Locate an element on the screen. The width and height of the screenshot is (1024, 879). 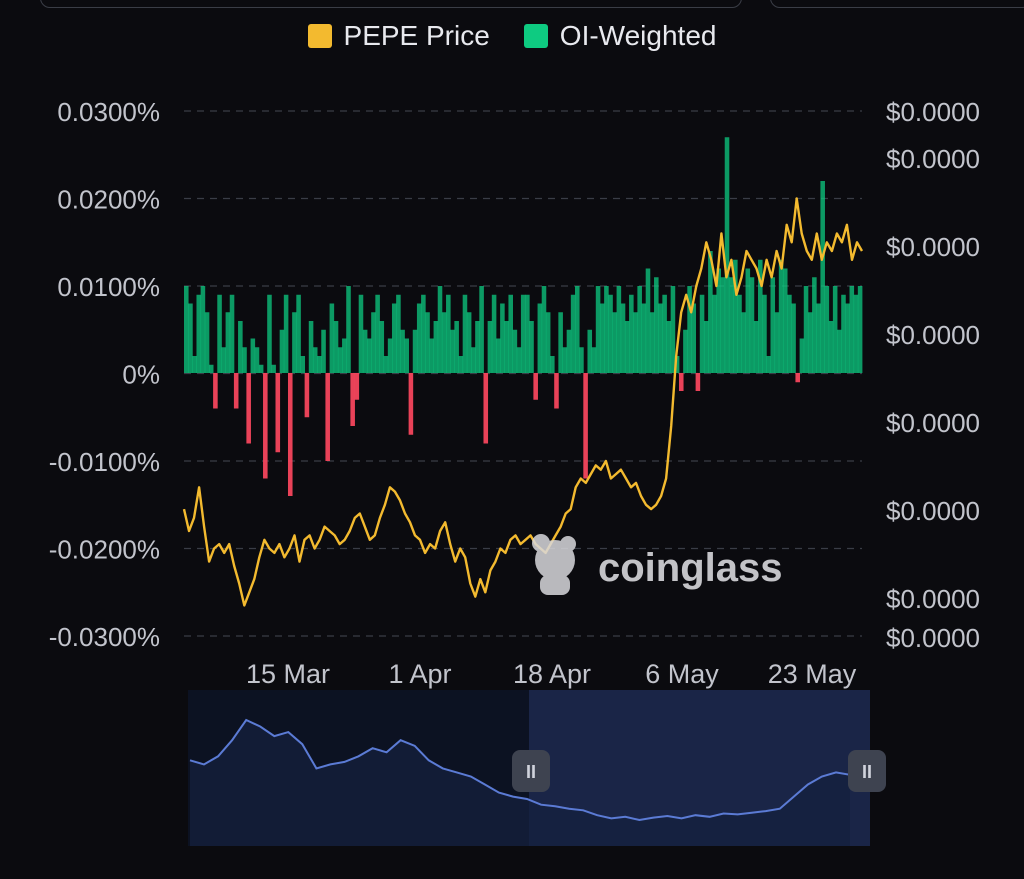
navigator-handle-left-glyph: II is located at coordinates (531, 772).